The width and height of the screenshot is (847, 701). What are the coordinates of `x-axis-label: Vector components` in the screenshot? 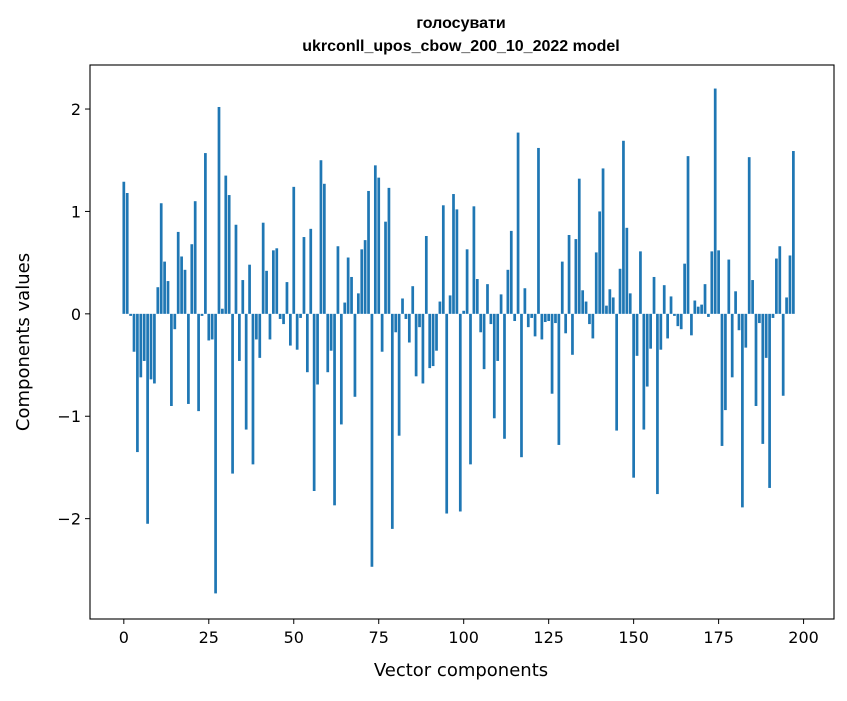 It's located at (461, 670).